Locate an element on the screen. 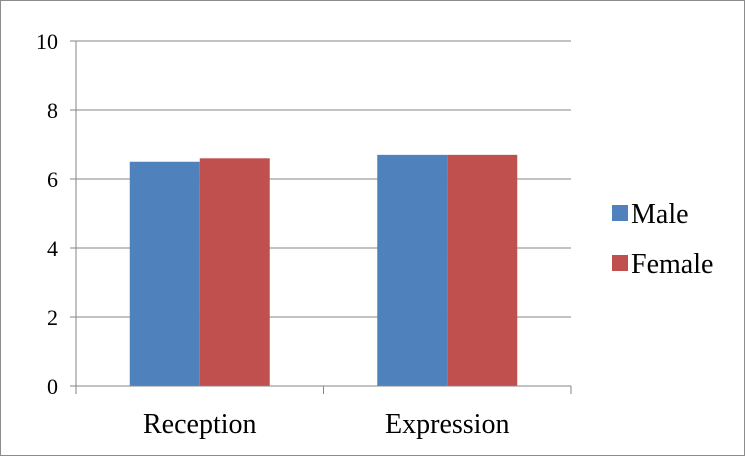  legend: Male Female is located at coordinates (662, 239).